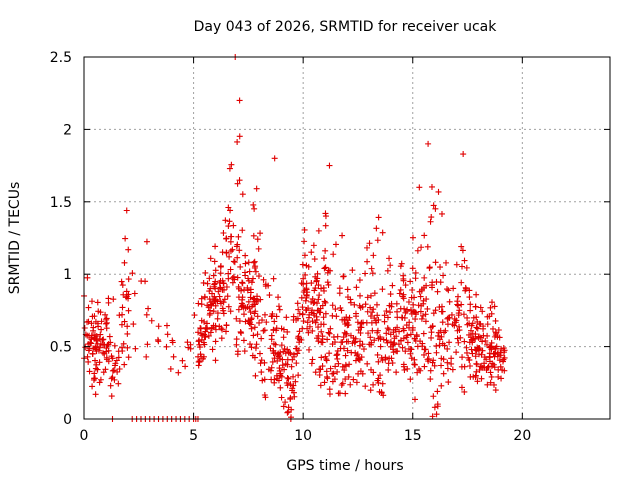 Image resolution: width=640 pixels, height=480 pixels. Describe the element at coordinates (67, 130) in the screenshot. I see `y-tick-label: 2` at that location.